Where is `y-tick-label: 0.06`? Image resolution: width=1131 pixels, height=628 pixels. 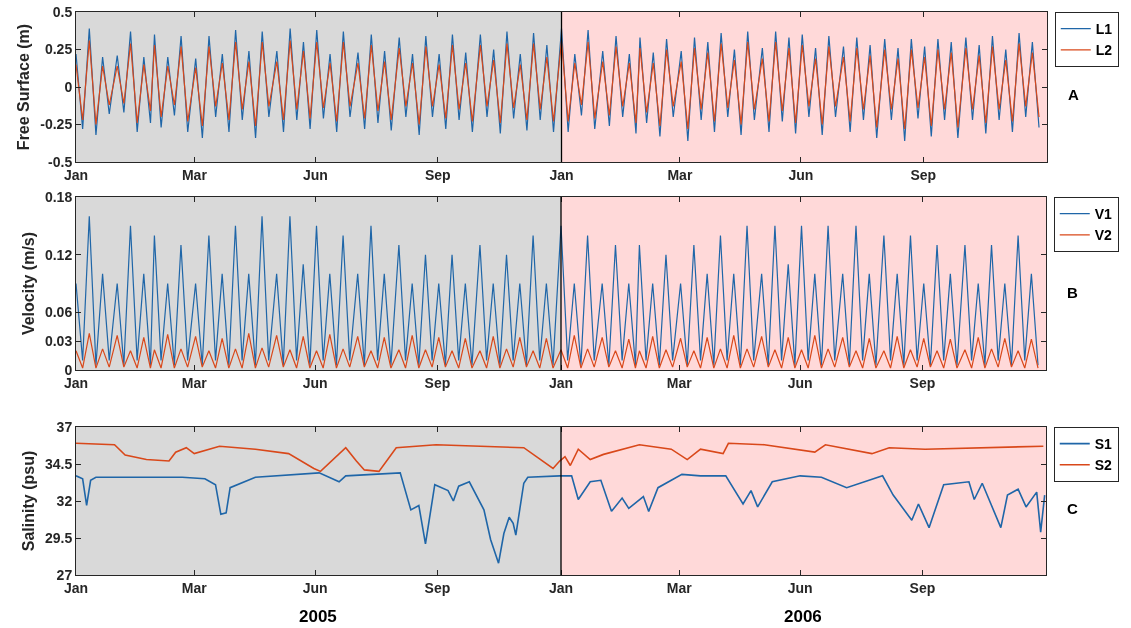 y-tick-label: 0.06 is located at coordinates (58, 312).